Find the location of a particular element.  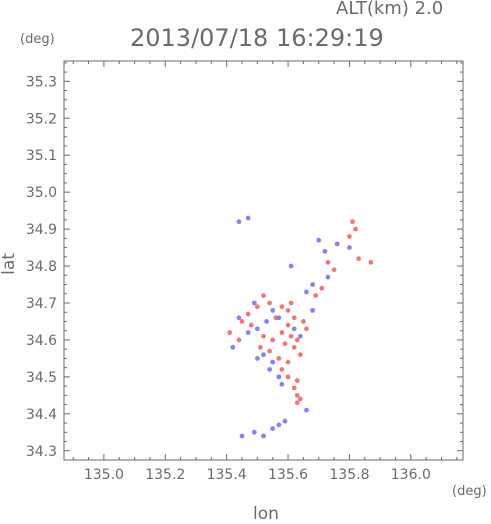

y-tick-label: 34.7 is located at coordinates (41, 304).